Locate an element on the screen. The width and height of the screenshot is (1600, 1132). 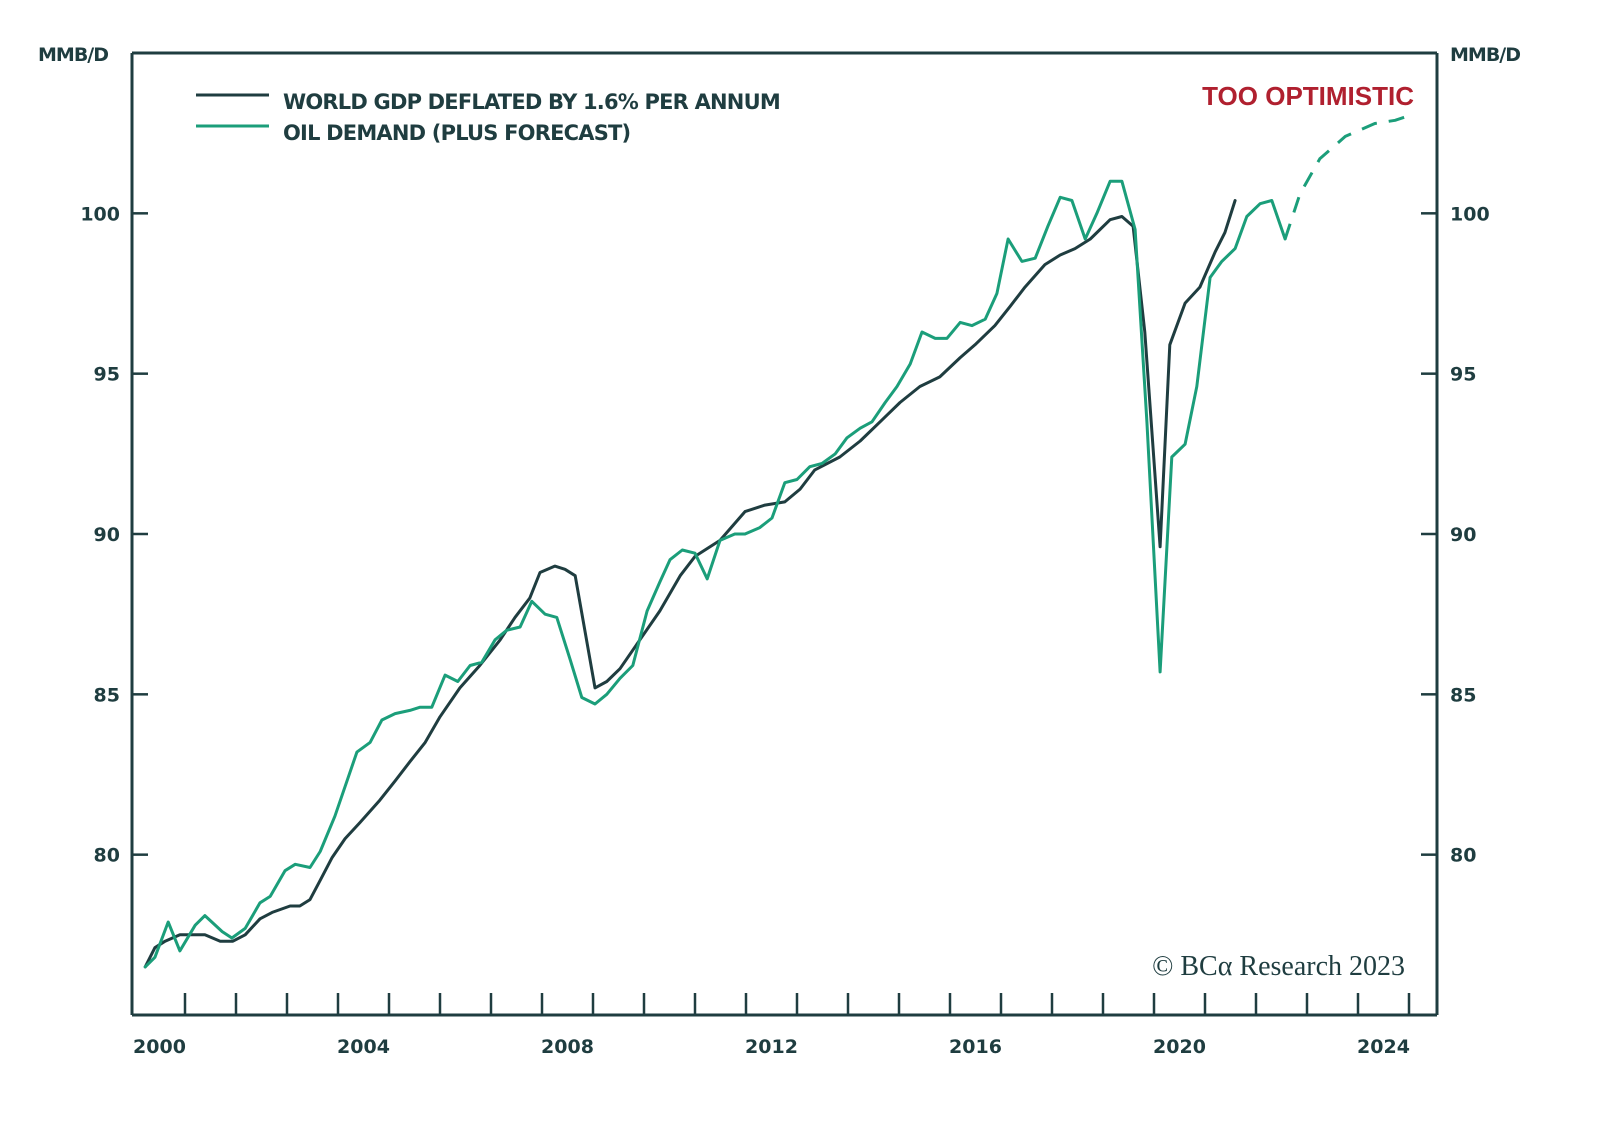
x-tick-label: 2020 is located at coordinates (1179, 1047).